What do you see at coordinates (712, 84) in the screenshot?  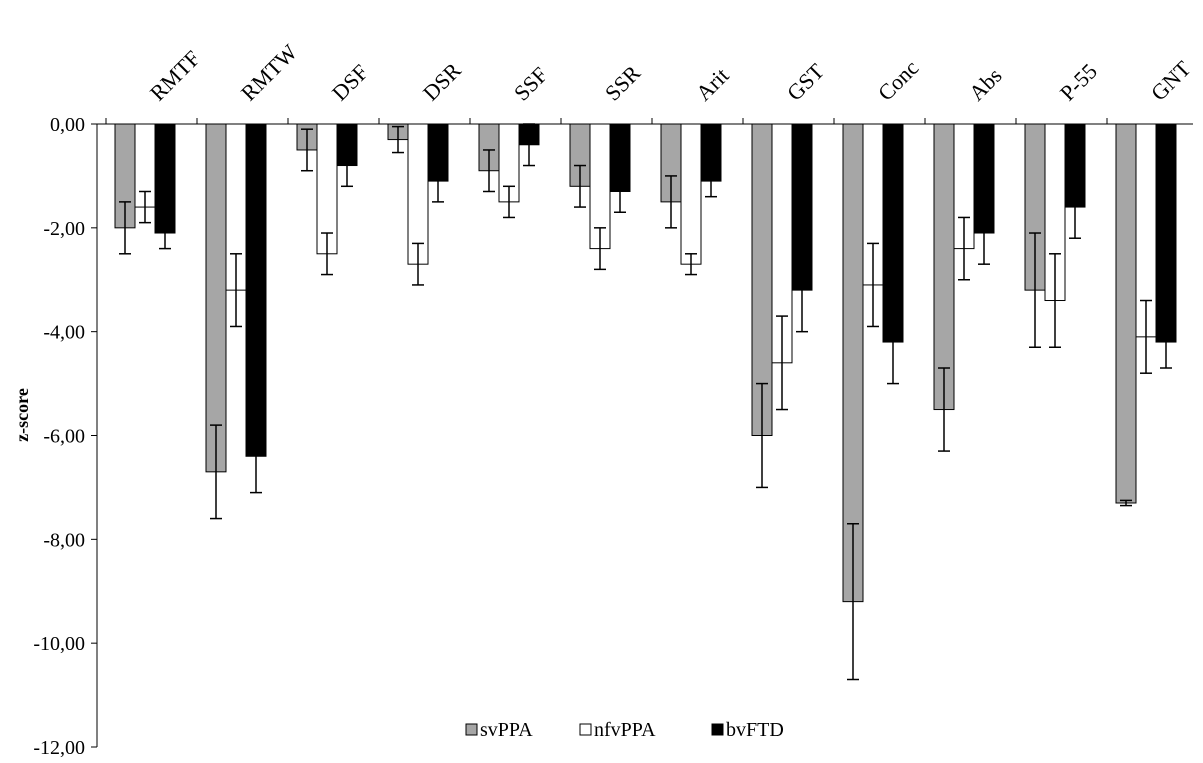 I see `category-label: Arit` at bounding box center [712, 84].